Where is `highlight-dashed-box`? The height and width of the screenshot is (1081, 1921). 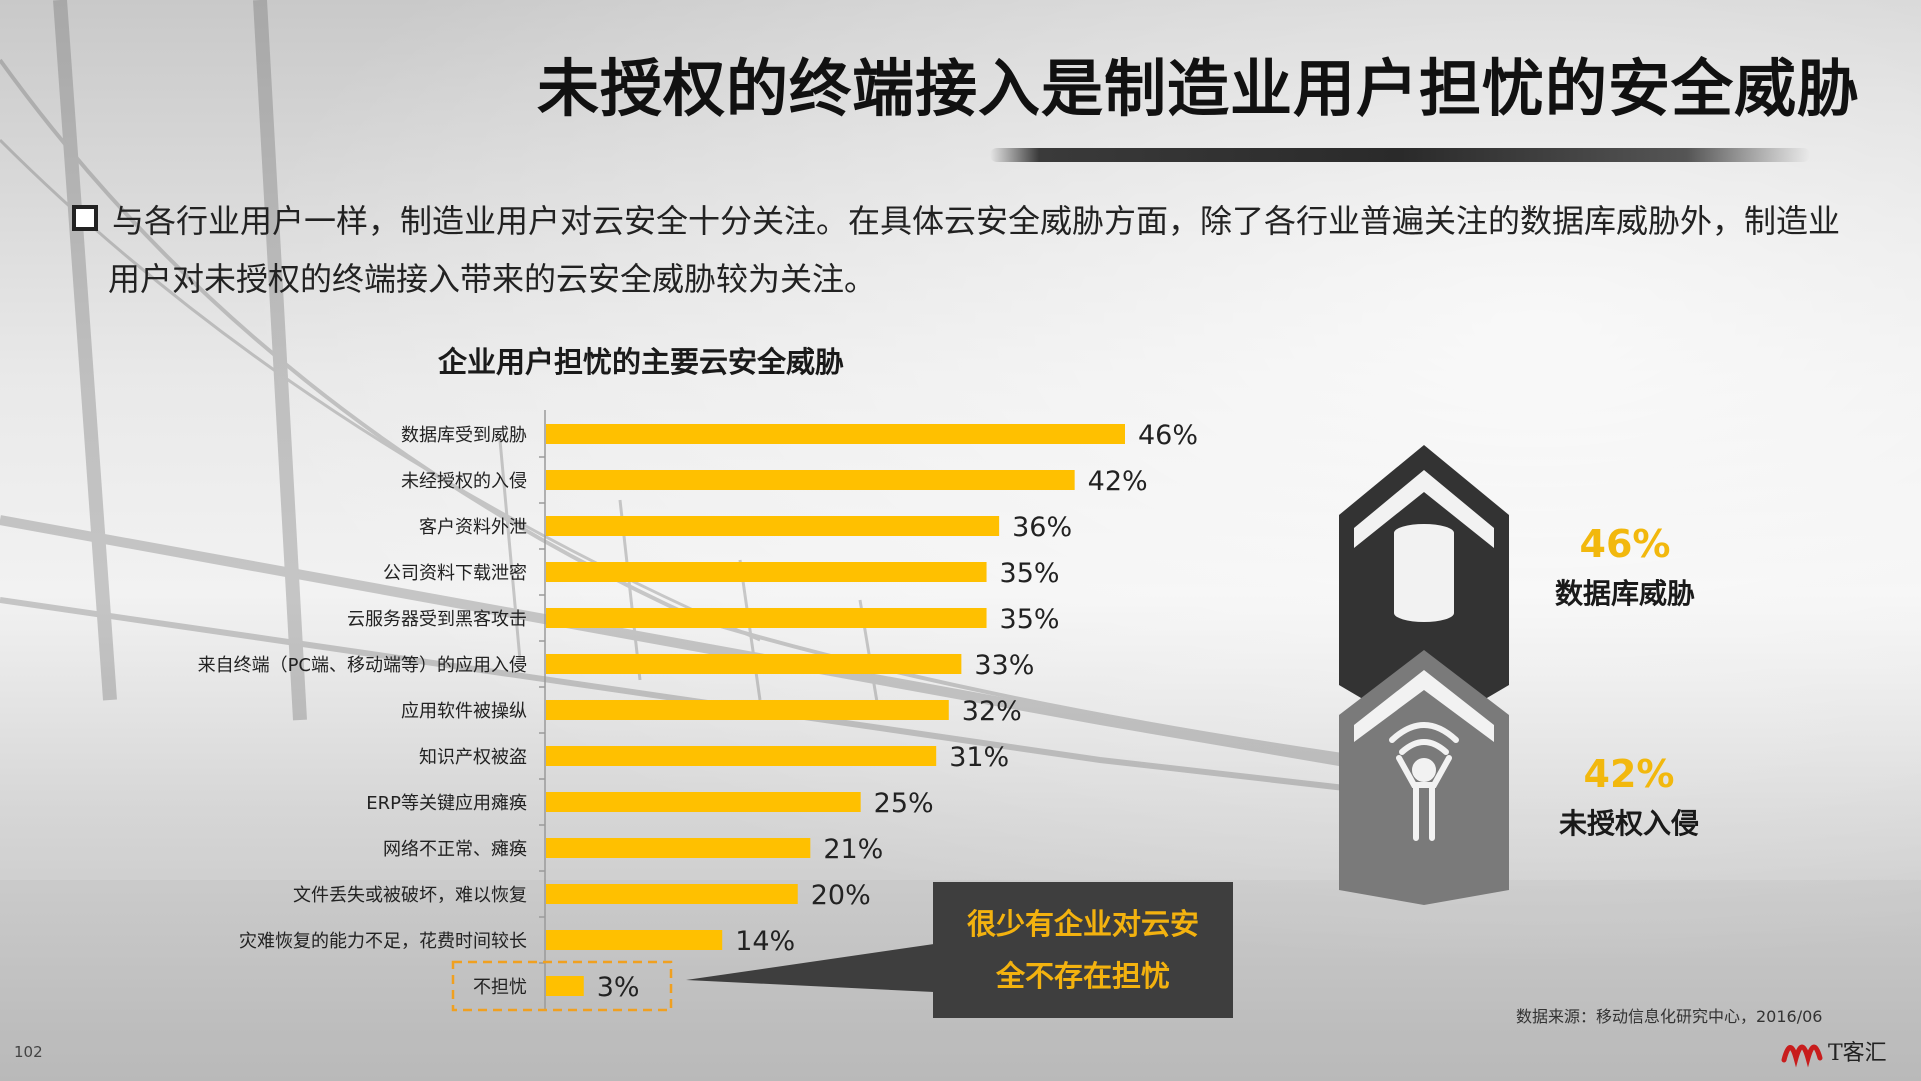 highlight-dashed-box is located at coordinates (562, 986).